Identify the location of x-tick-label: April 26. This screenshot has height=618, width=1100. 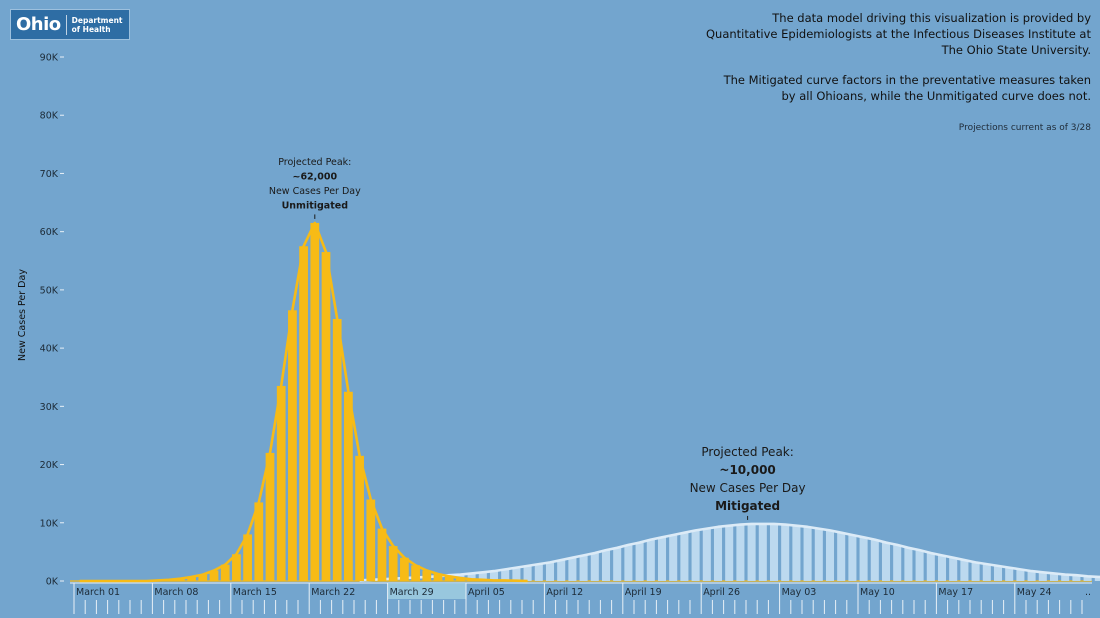
(721, 592).